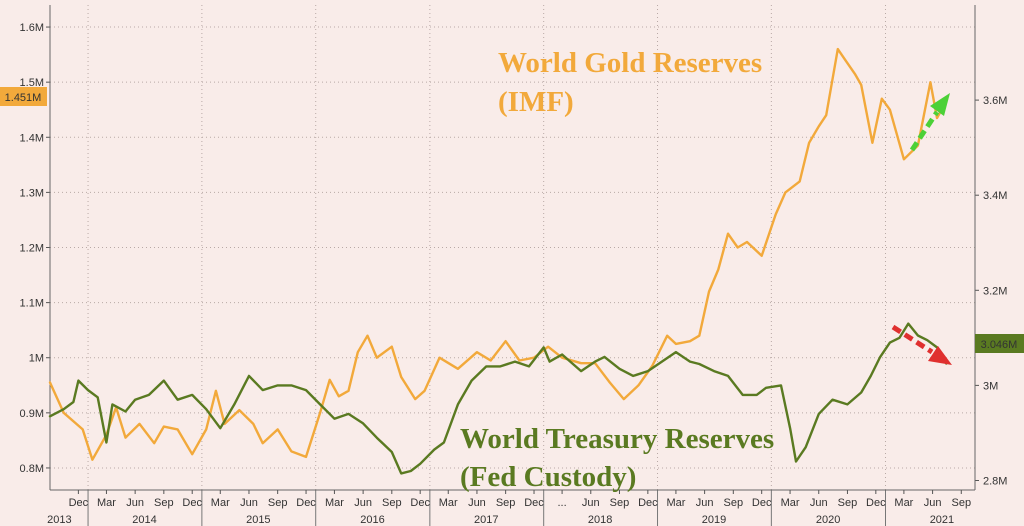 This screenshot has height=526, width=1024. What do you see at coordinates (32, 249) in the screenshot?
I see `left-tick-label: 1.2M` at bounding box center [32, 249].